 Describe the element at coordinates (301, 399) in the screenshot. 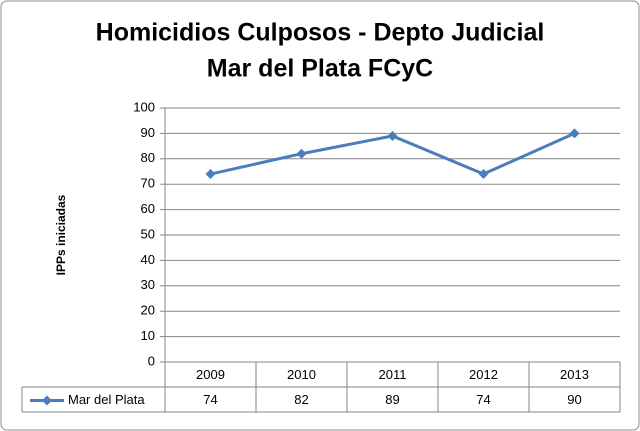

I see `table-value: 82` at that location.